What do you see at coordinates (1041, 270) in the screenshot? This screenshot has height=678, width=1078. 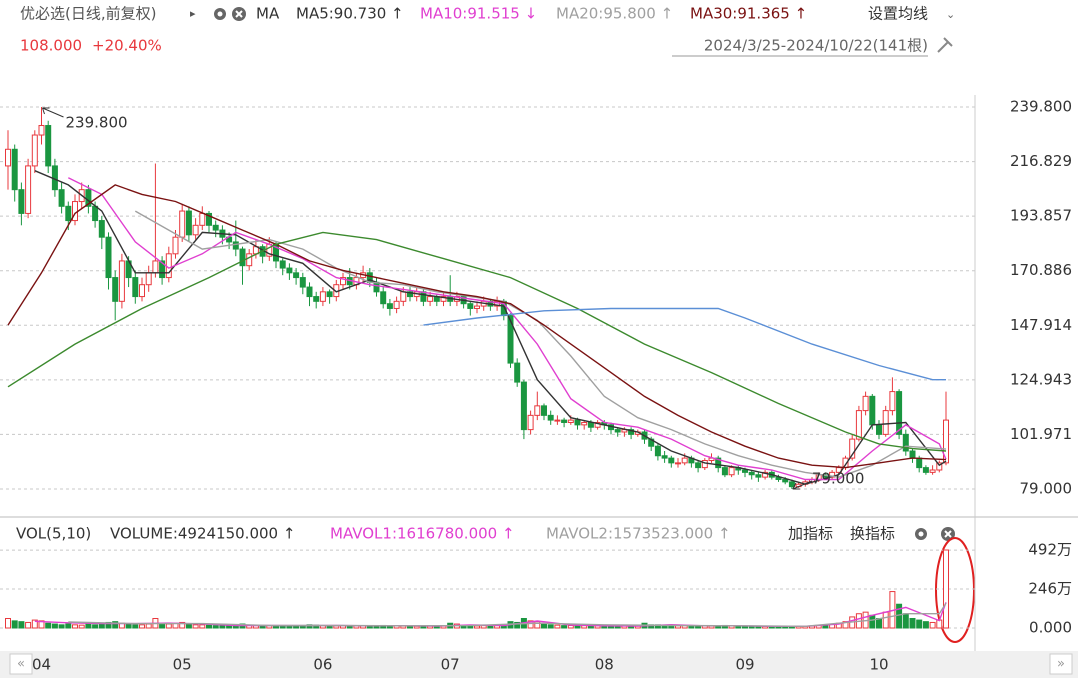 I see `y-tick-label: 170.886` at bounding box center [1041, 270].